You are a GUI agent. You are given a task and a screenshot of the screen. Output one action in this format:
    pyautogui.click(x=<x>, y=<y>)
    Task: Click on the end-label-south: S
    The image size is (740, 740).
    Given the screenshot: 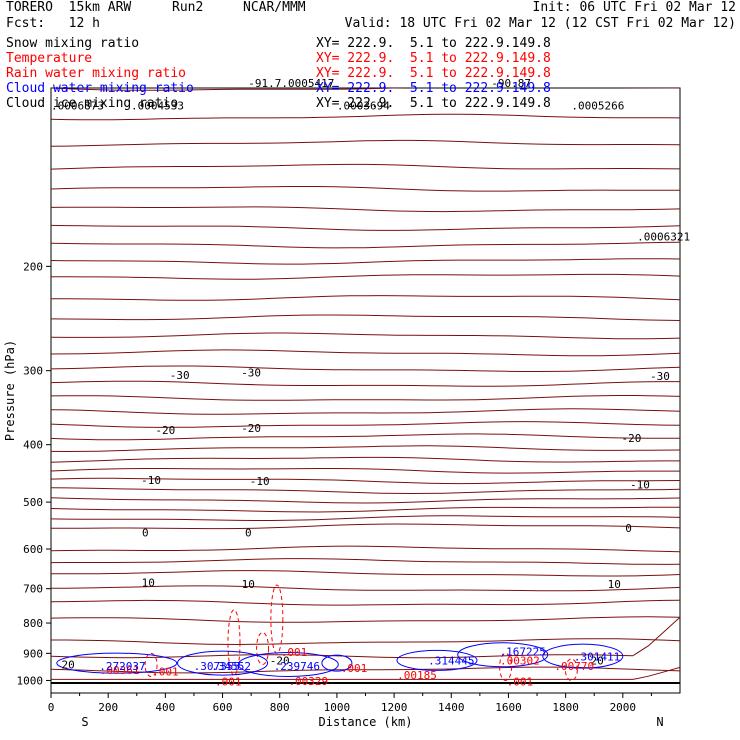 What is the action you would take?
    pyautogui.click(x=84, y=722)
    